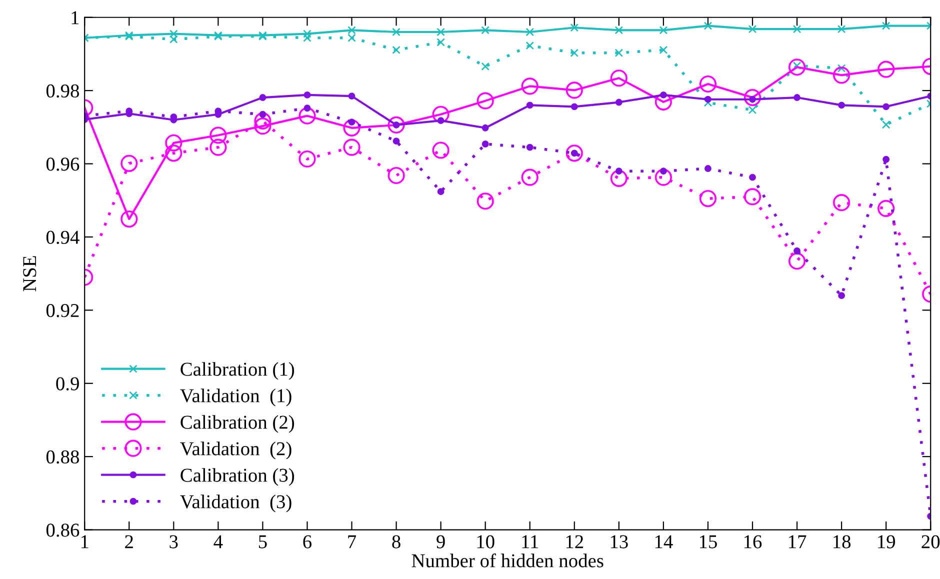 The width and height of the screenshot is (940, 579). What do you see at coordinates (485, 541) in the screenshot?
I see `x-tick-label: 10` at bounding box center [485, 541].